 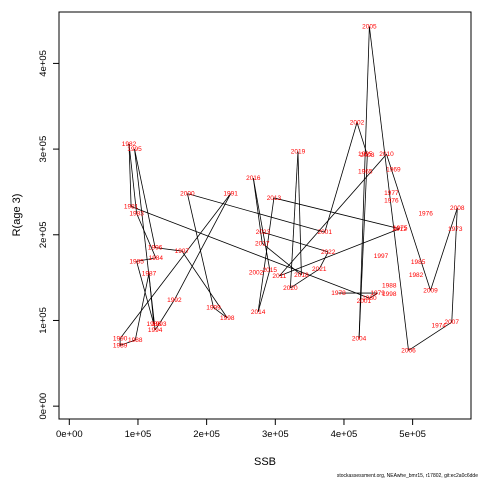 I want to click on point-label-extra: 1998, so click(x=389, y=294).